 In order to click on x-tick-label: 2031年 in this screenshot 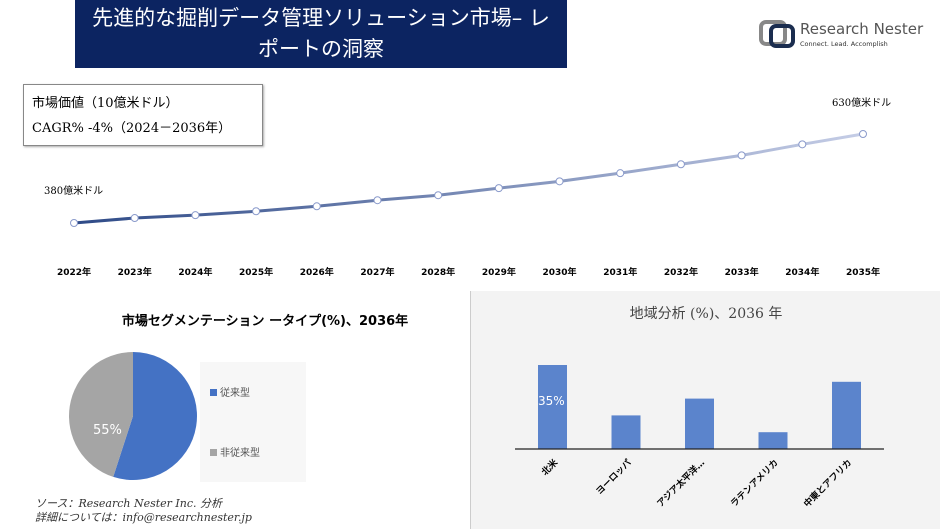, I will do `click(620, 272)`.